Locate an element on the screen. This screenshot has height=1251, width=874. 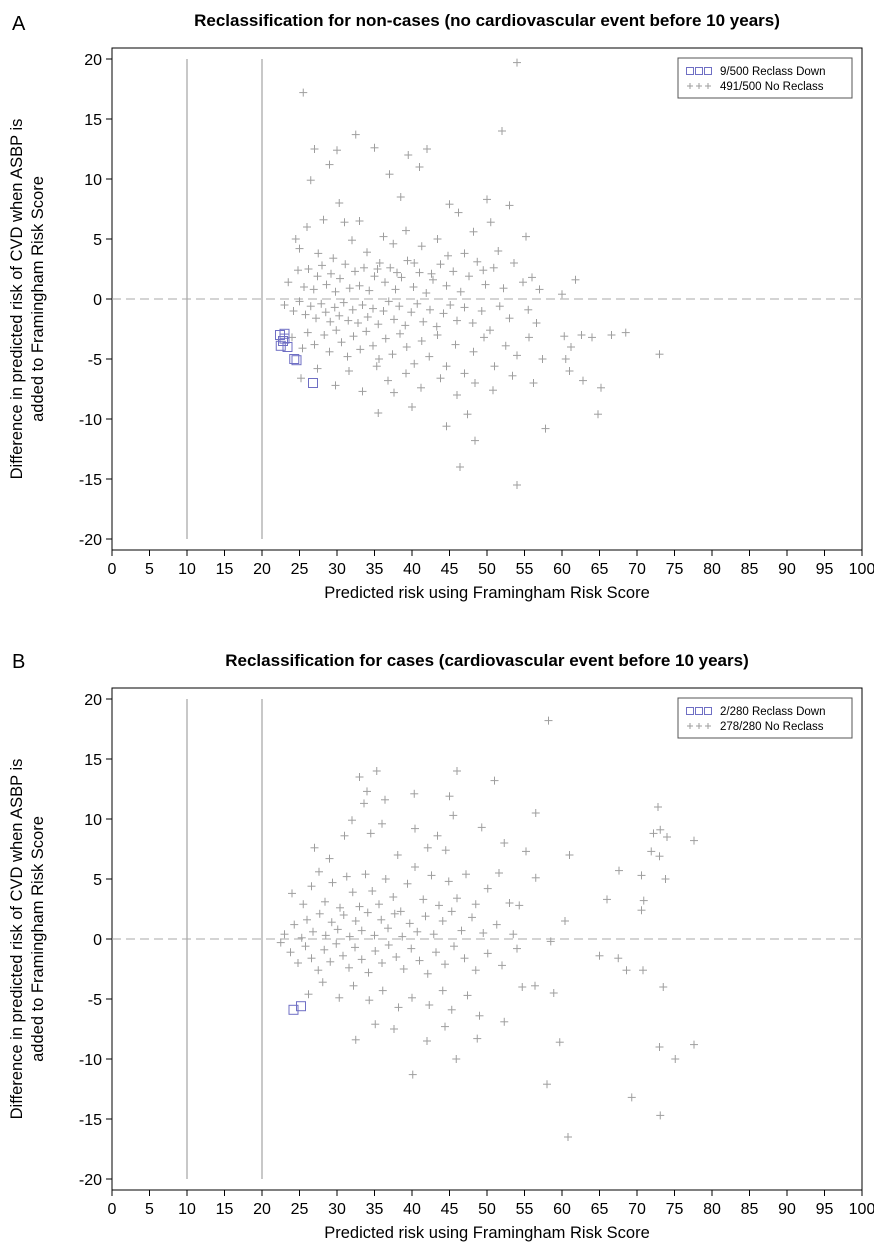
x-tick-label: 15 is located at coordinates (225, 1209).